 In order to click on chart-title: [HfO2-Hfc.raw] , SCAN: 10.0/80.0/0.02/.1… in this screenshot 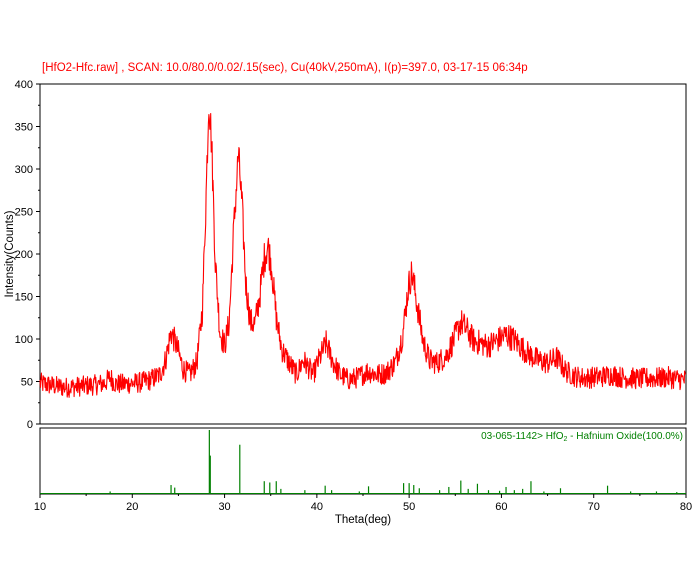, I will do `click(285, 68)`.